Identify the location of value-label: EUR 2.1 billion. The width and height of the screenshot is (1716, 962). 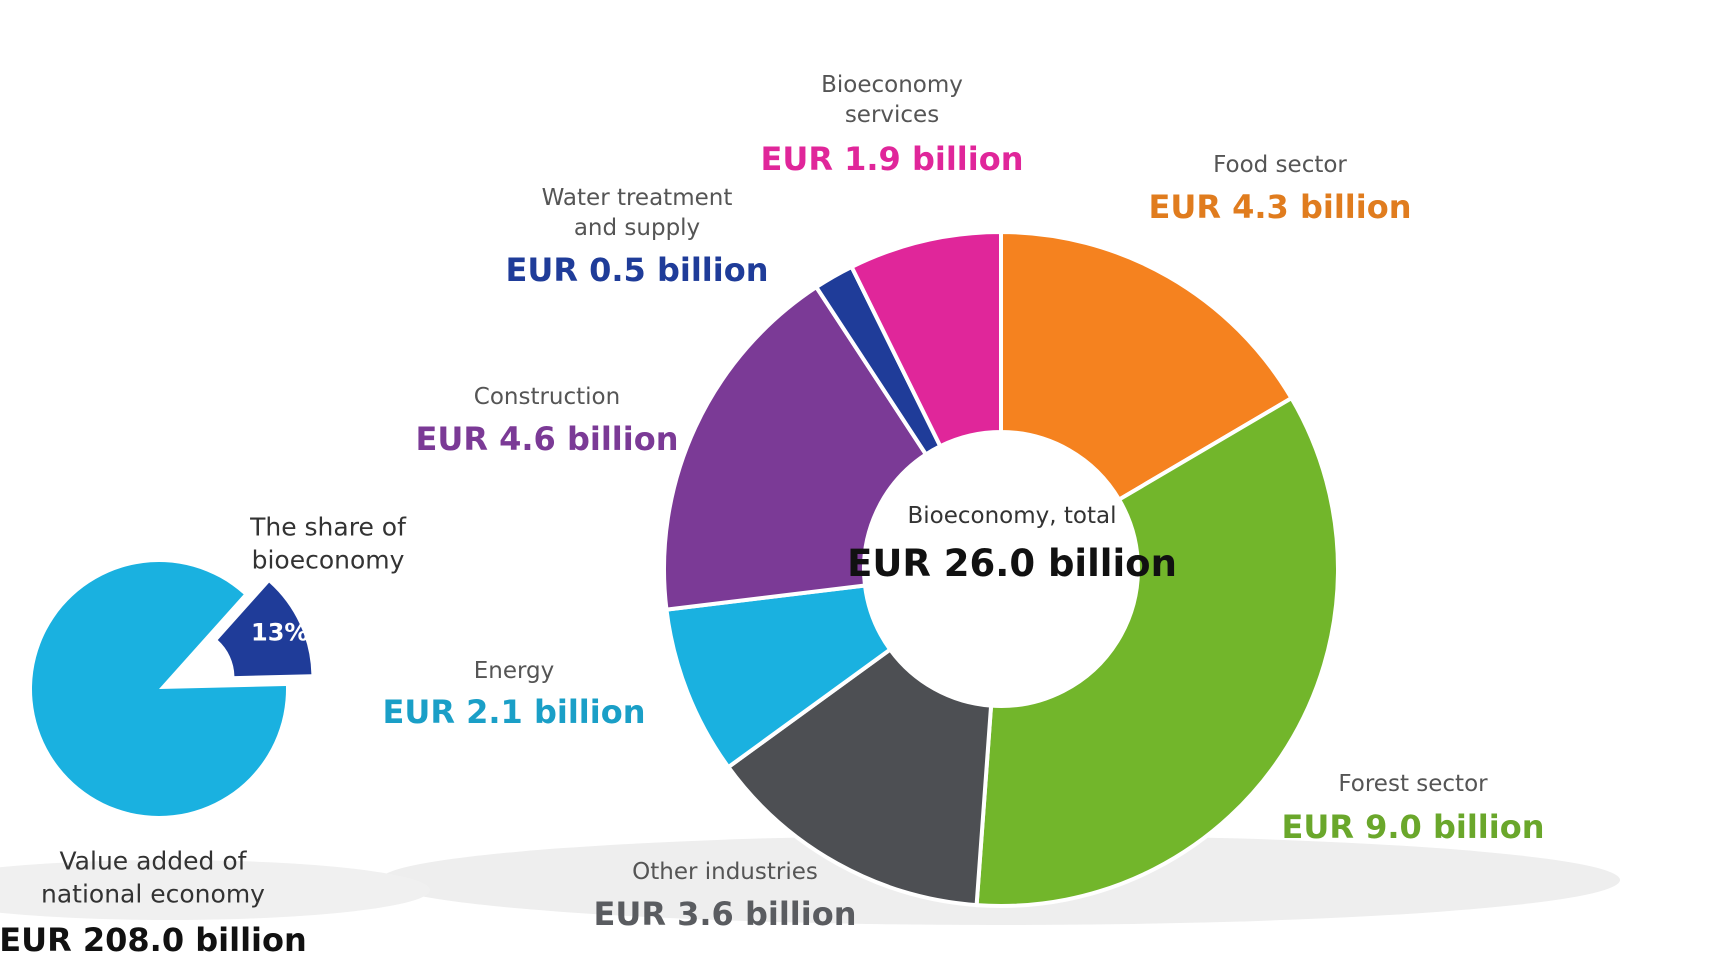
(514, 712).